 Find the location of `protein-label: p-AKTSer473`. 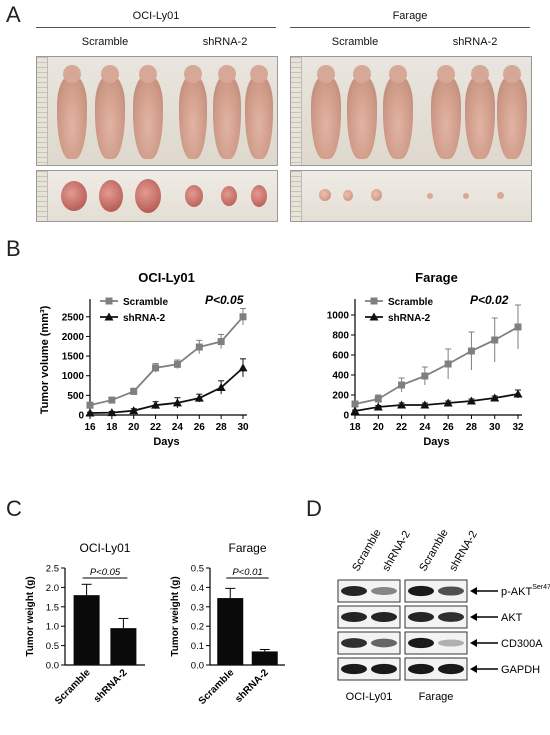

protein-label: p-AKTSer473 is located at coordinates (525, 591).